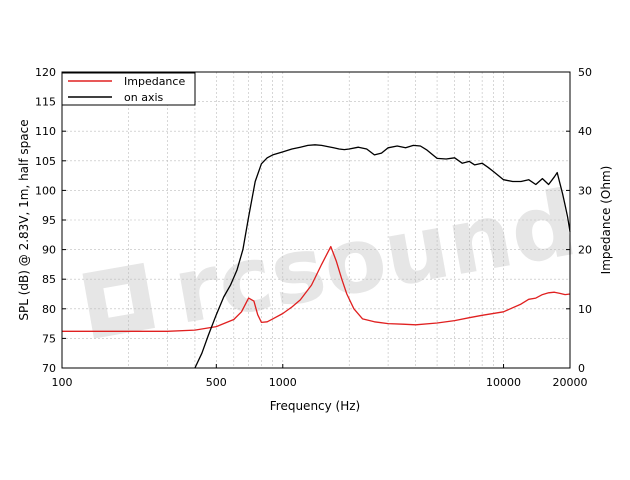 The image size is (630, 480). Describe the element at coordinates (45, 102) in the screenshot. I see `left-y-tick-label: 115` at that location.